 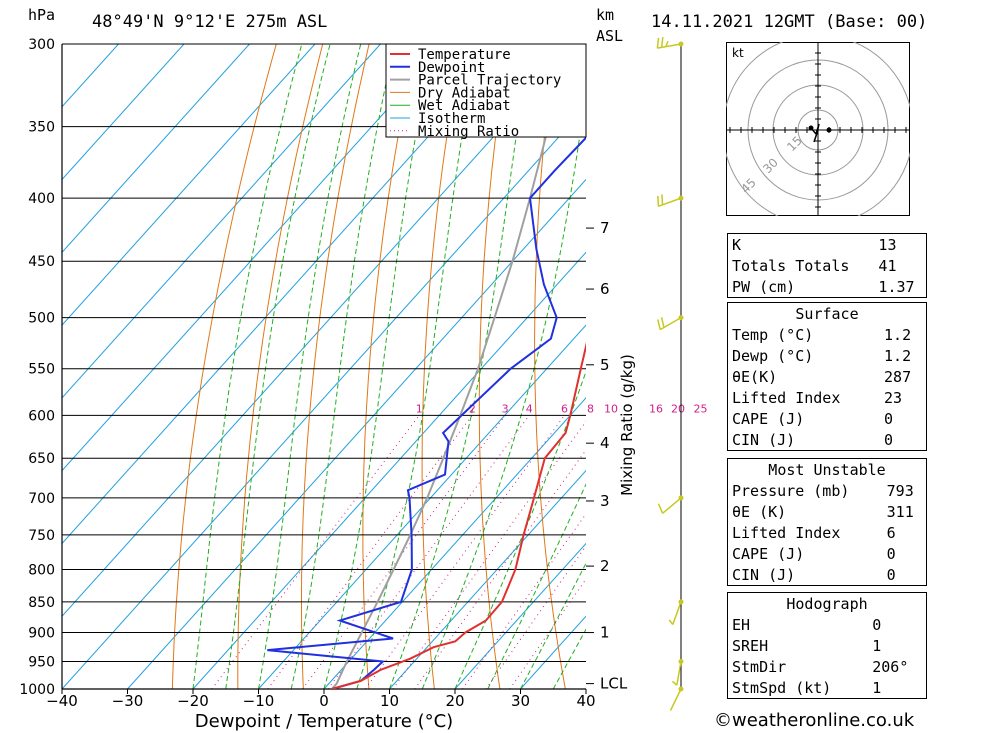 What do you see at coordinates (611, 408) in the screenshot?
I see `mixing-ratio-label: 10` at bounding box center [611, 408].